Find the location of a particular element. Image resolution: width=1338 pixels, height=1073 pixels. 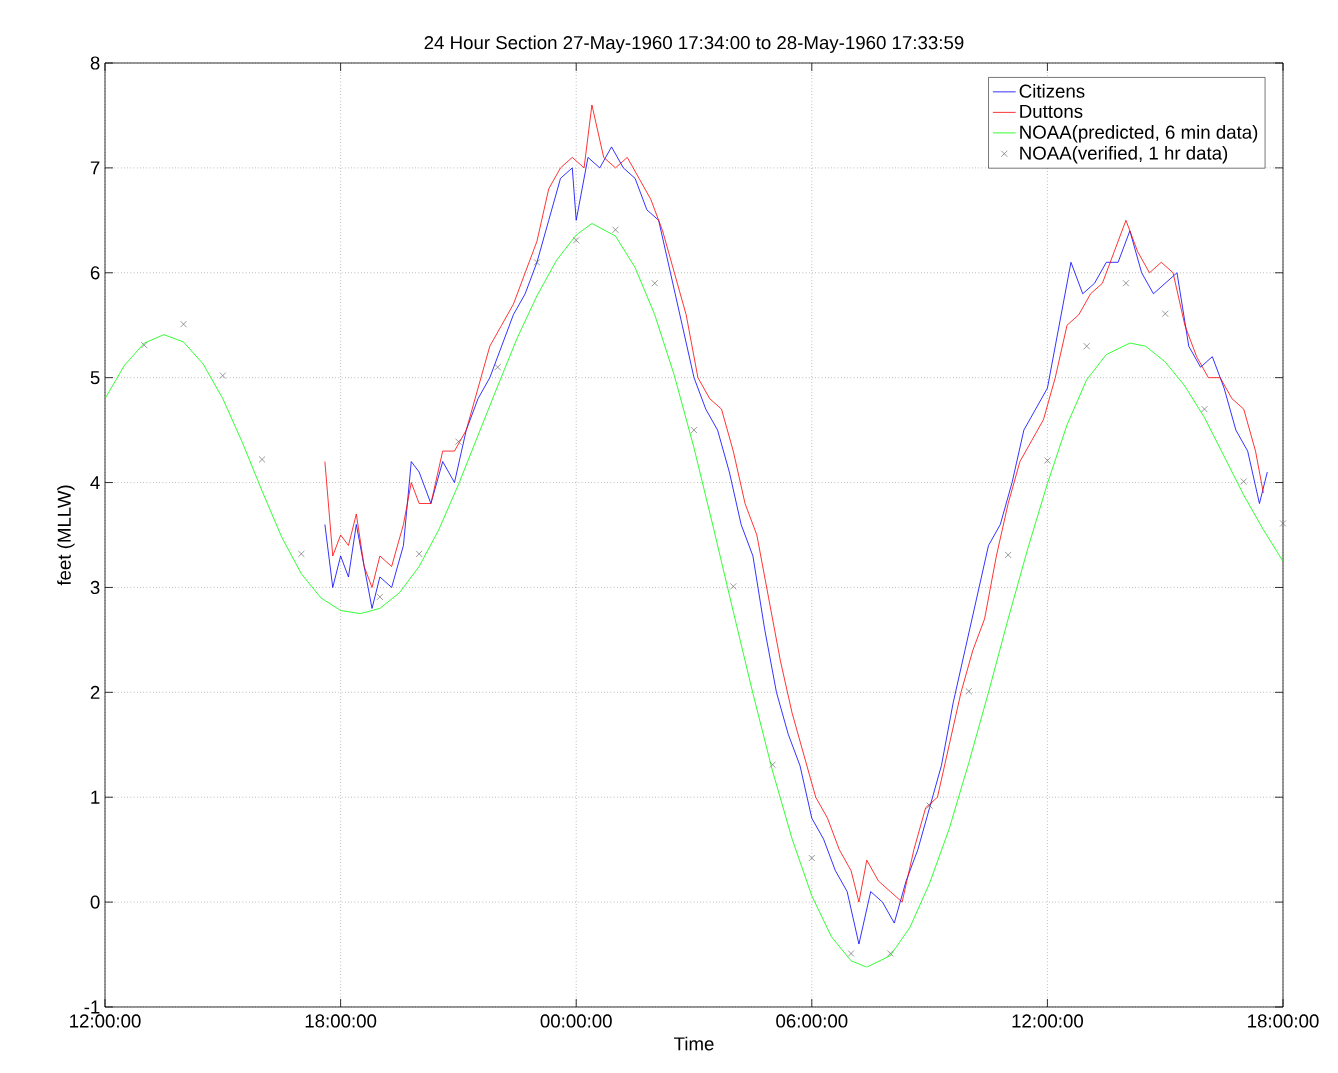

legend-label: NOAA(predicted, 6 min data) is located at coordinates (1139, 134).